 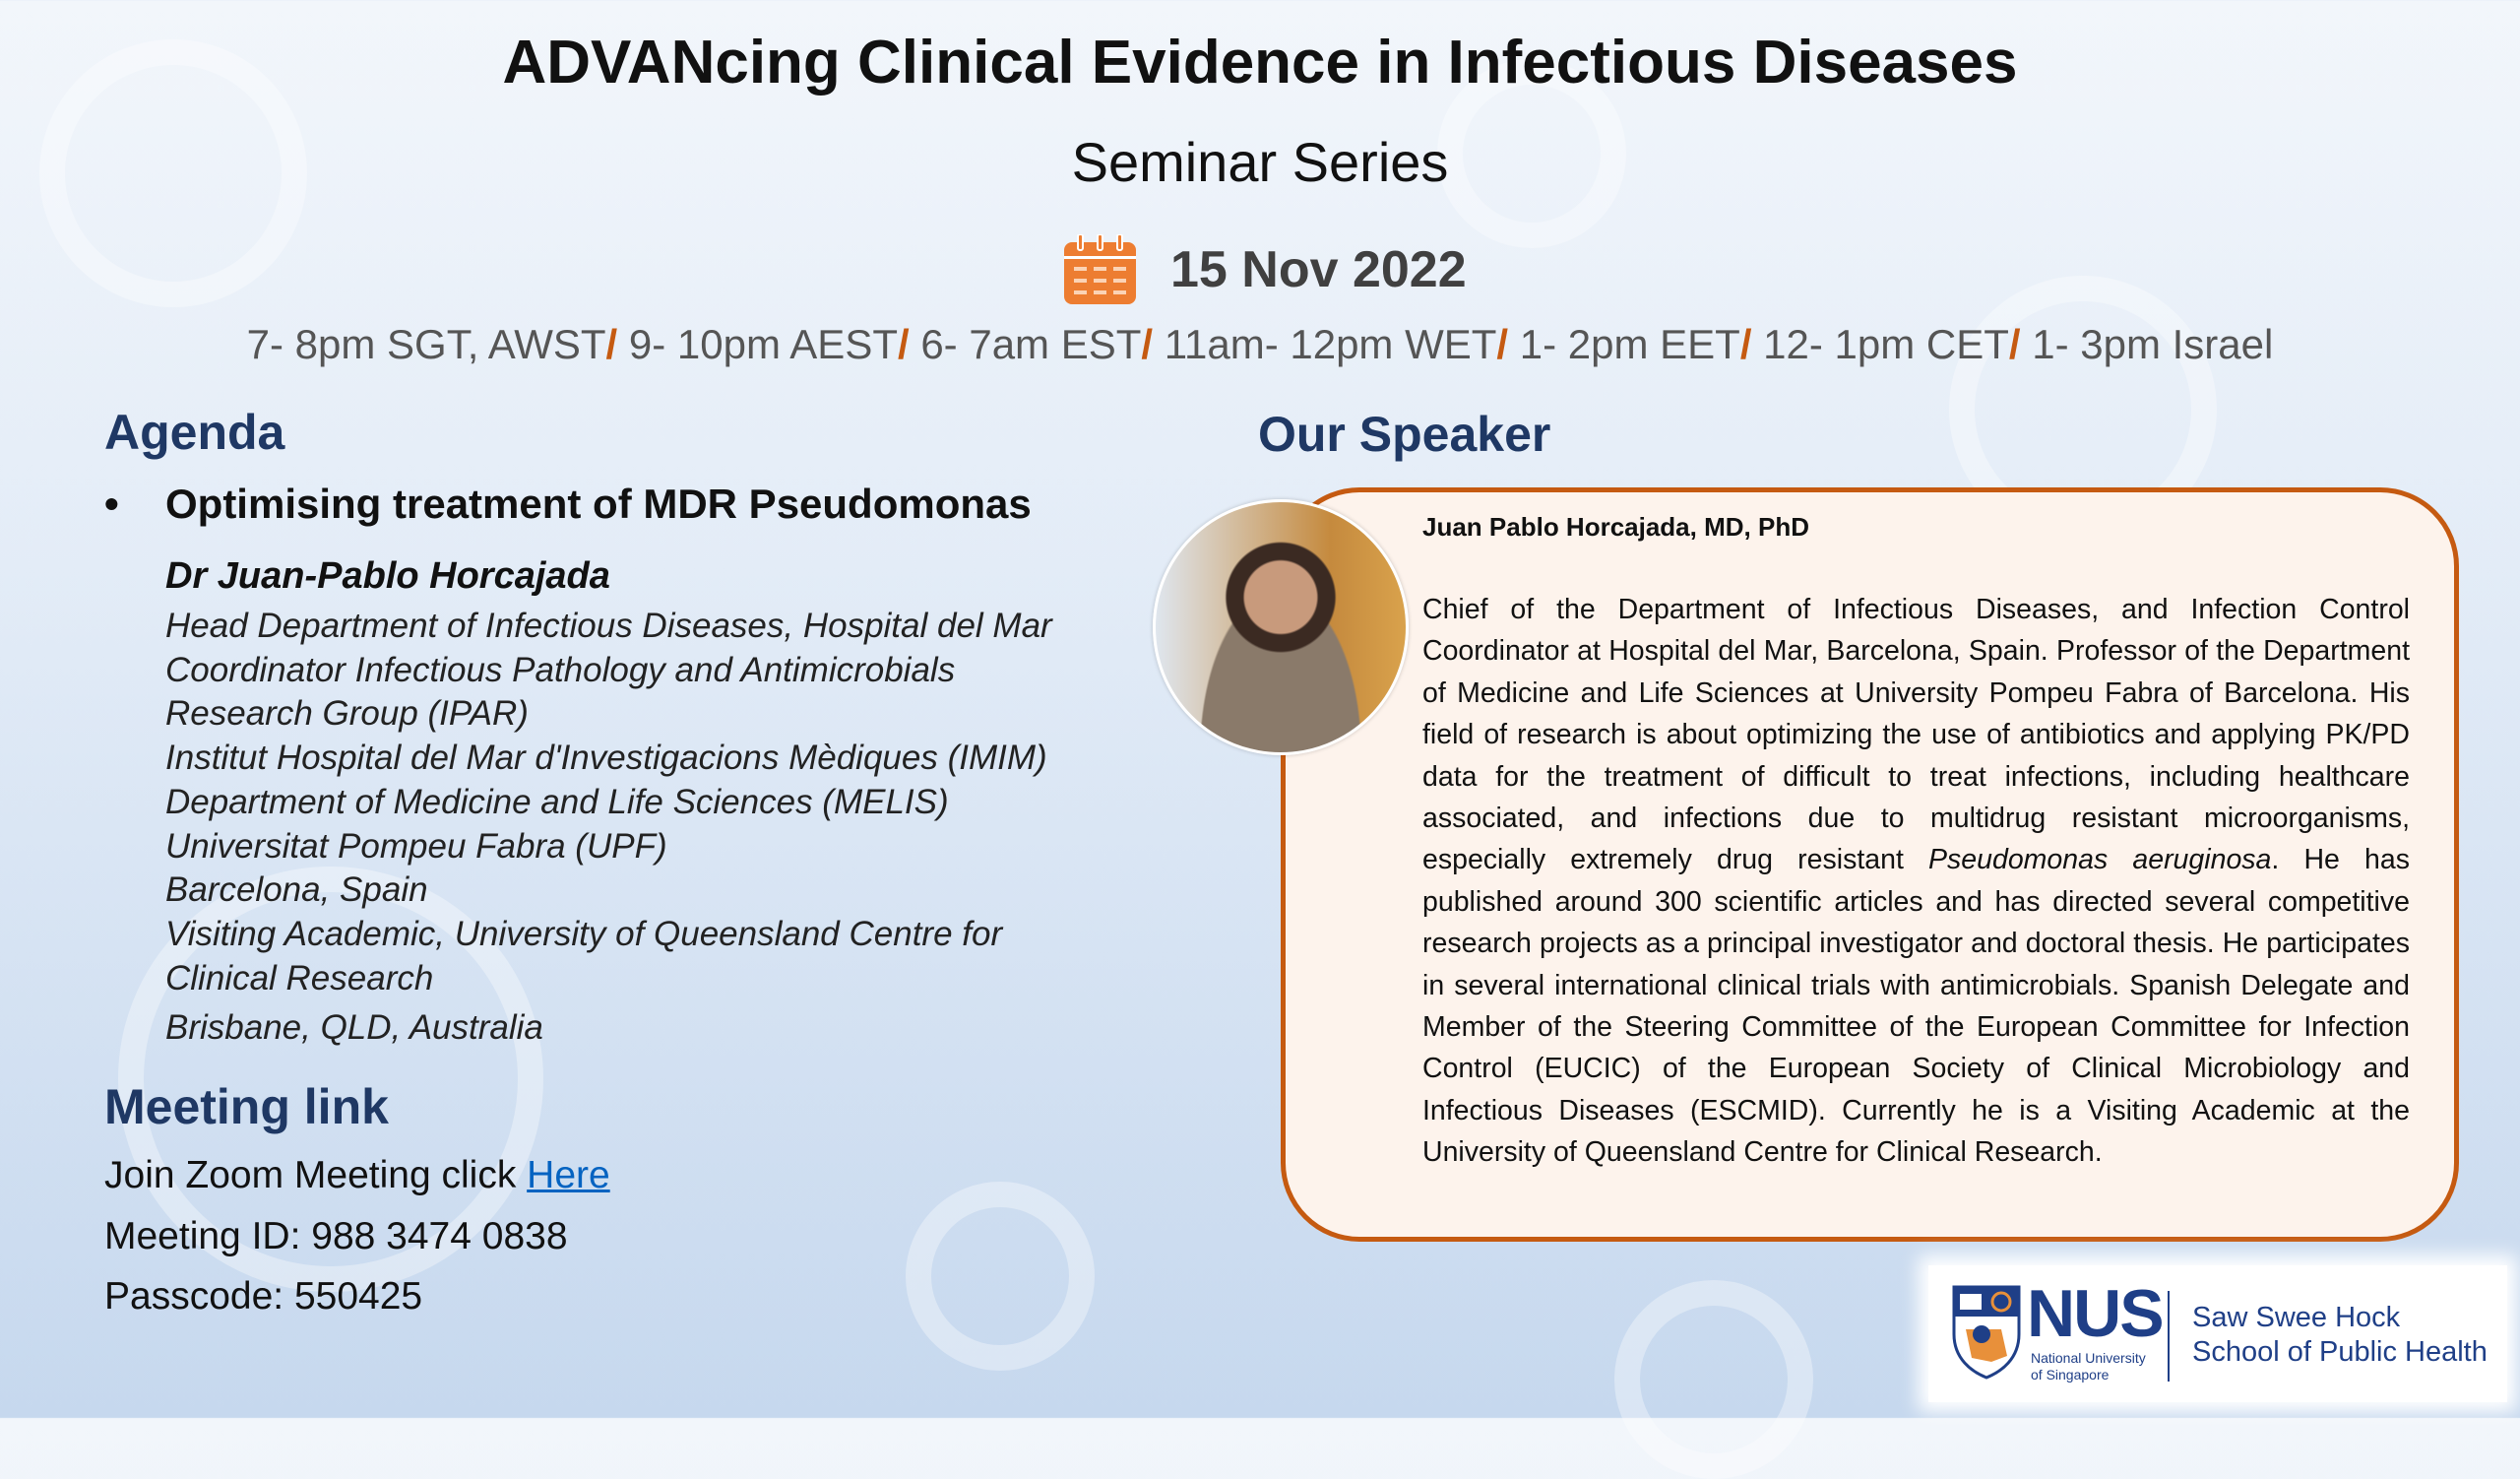 What do you see at coordinates (2153, 344) in the screenshot?
I see `time-zone: 1- 3pm Israel` at bounding box center [2153, 344].